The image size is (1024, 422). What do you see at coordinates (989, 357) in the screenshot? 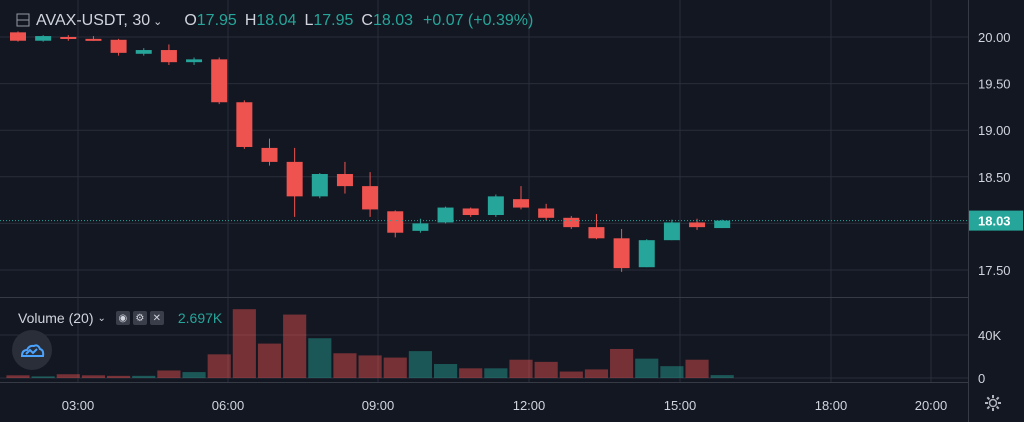
I see `volume-axis-labels: 0 40K` at bounding box center [989, 357].